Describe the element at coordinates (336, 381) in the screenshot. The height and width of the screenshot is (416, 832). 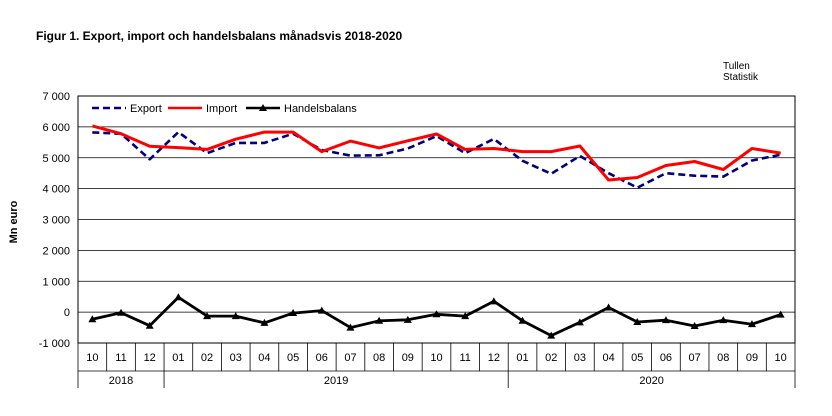
I see `year-label: 2019` at that location.